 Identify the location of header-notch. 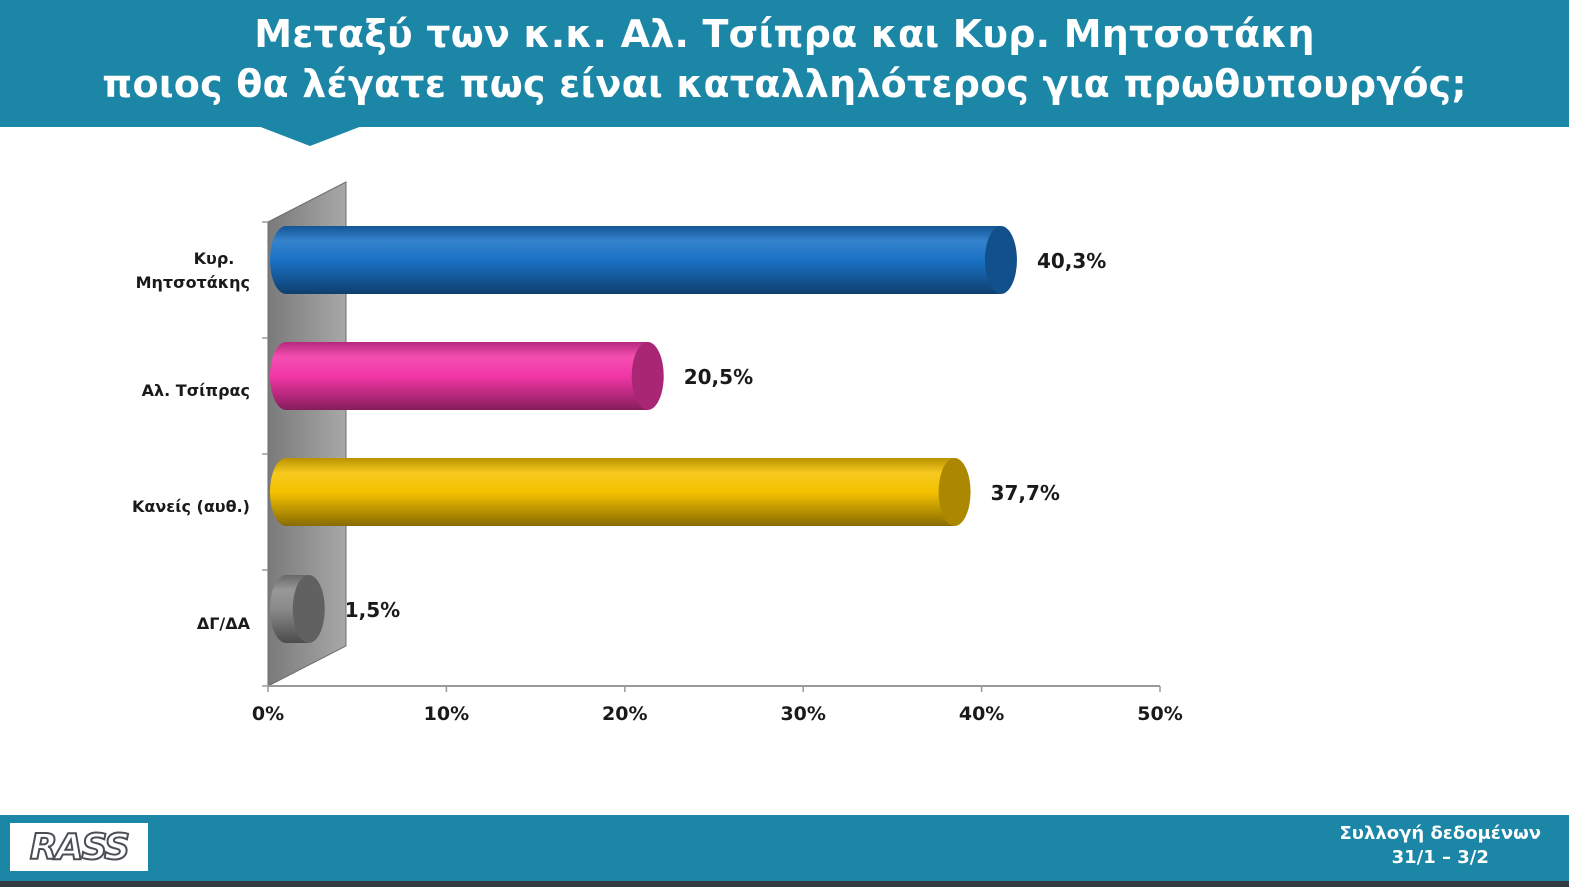
(310, 136).